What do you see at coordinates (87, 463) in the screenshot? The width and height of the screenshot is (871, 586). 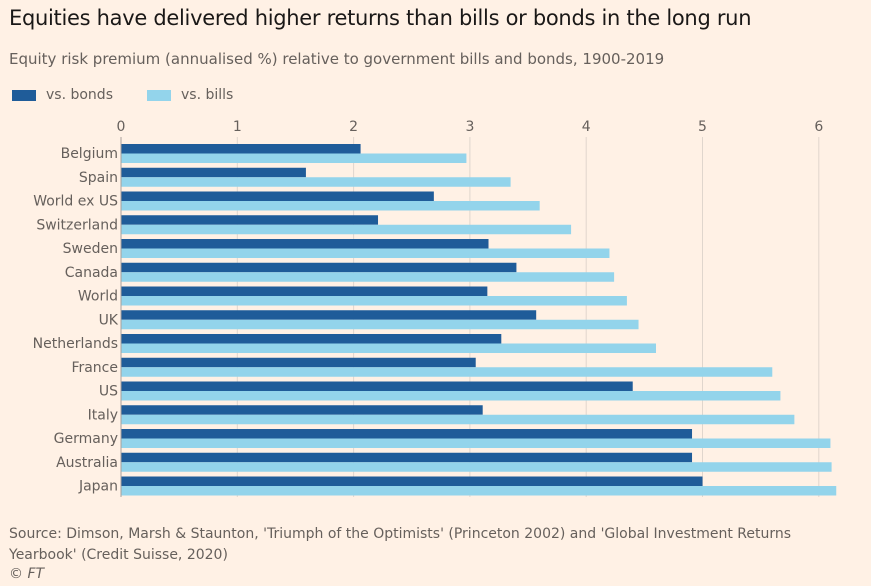 I see `y-category-label: Australia` at bounding box center [87, 463].